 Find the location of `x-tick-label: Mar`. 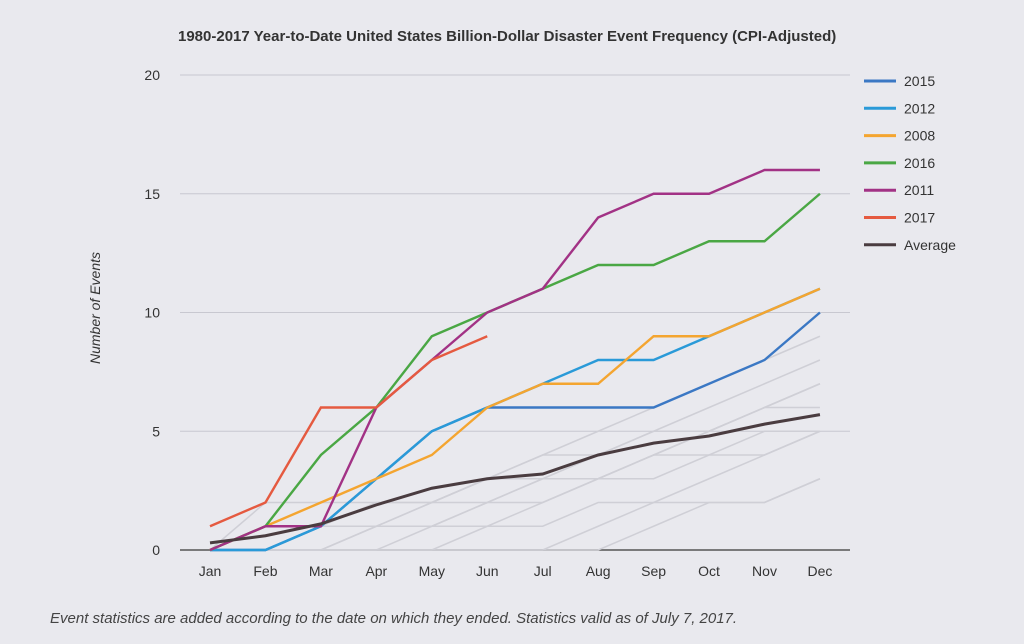

x-tick-label: Mar is located at coordinates (321, 571).